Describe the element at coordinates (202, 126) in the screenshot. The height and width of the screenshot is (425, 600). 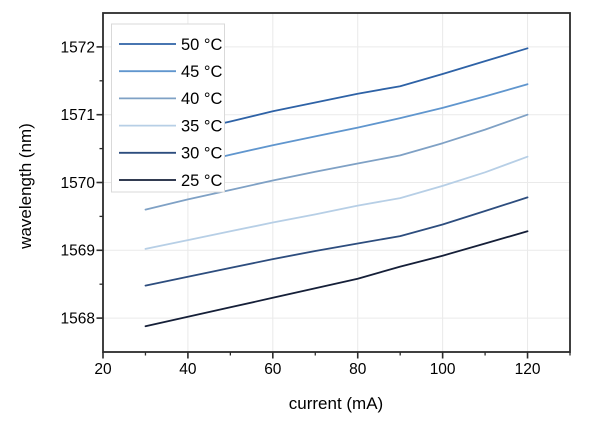
I see `legend-label-35c: 35 °C` at that location.